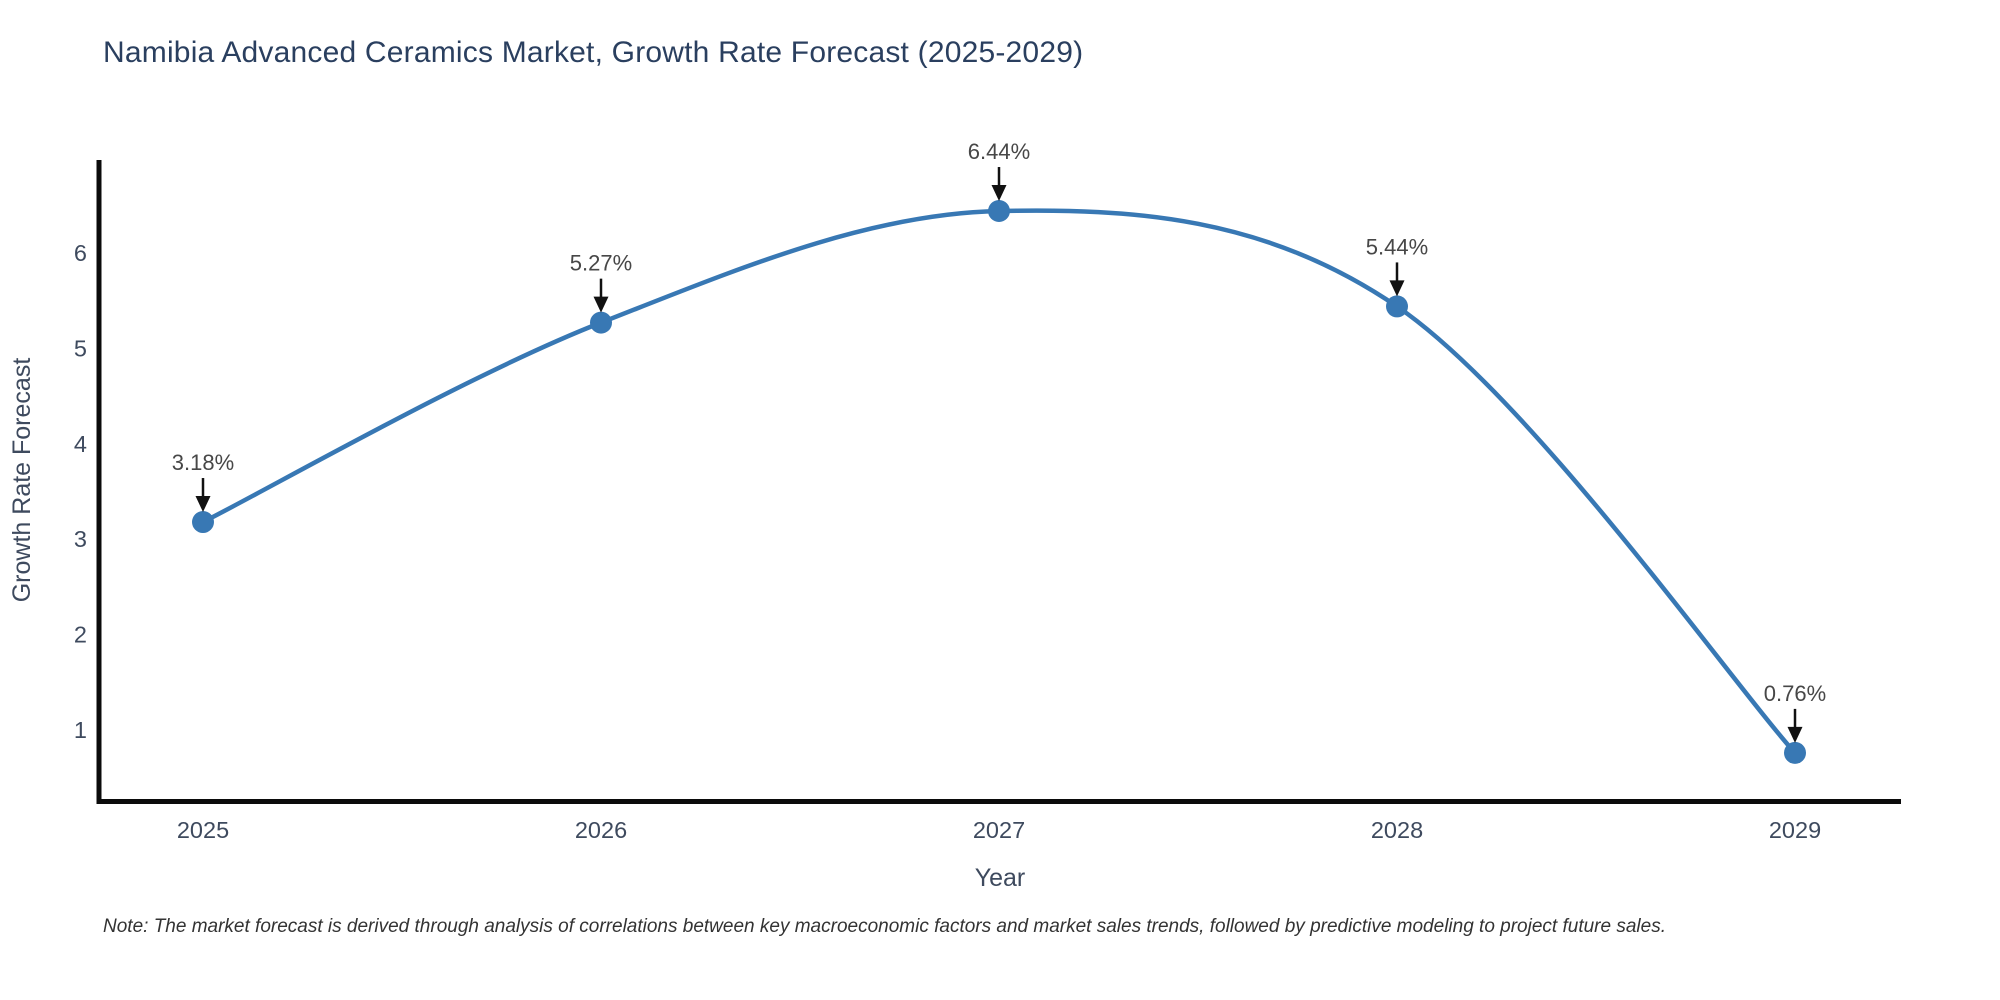  Describe the element at coordinates (80, 253) in the screenshot. I see `y-tick-label: 6` at that location.